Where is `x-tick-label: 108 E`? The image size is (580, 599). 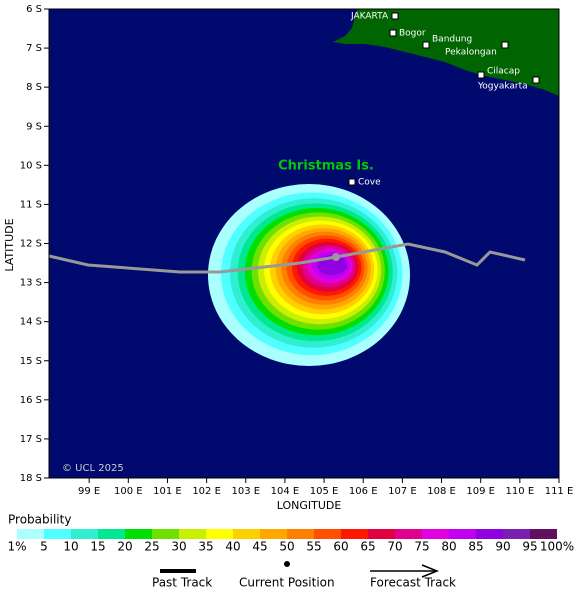 x-tick-label: 108 E is located at coordinates (441, 491).